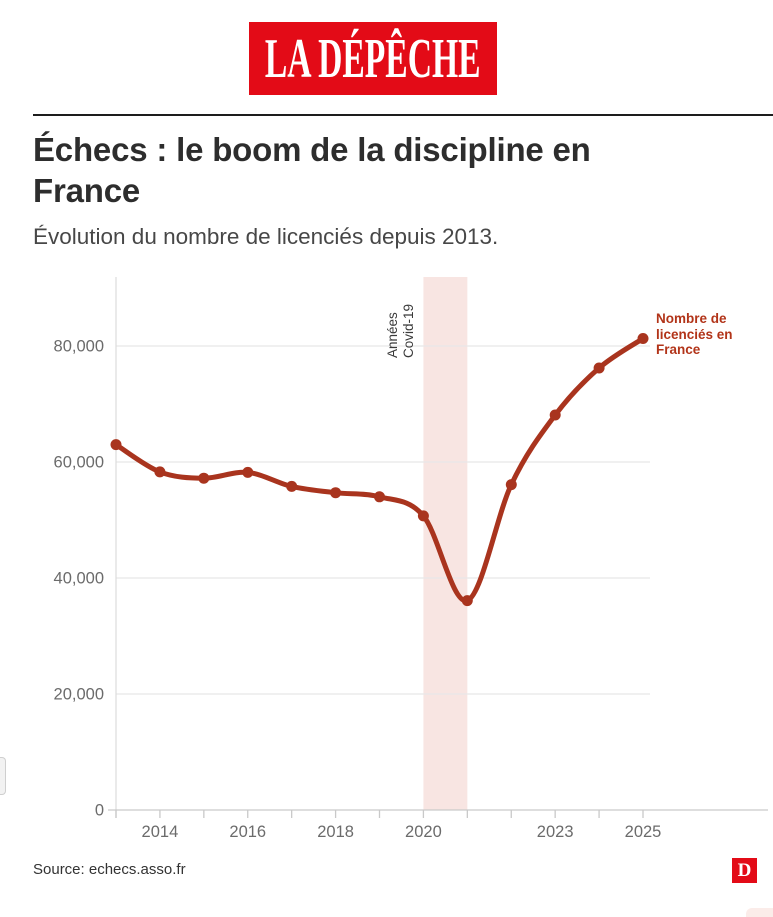 Image resolution: width=773 pixels, height=917 pixels. I want to click on series-legend-line-2: licenciés en, so click(694, 334).